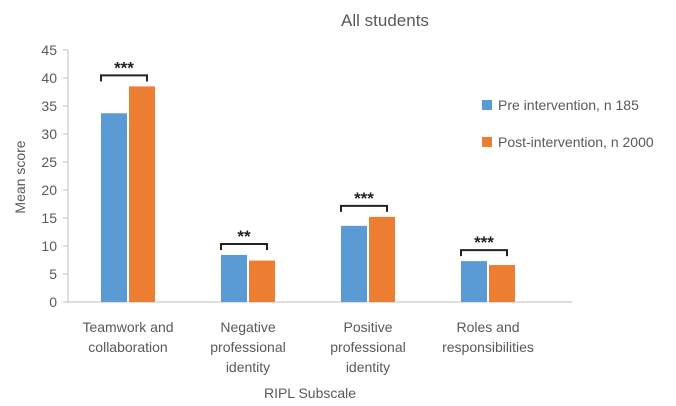  Describe the element at coordinates (244, 236) in the screenshot. I see `significance-marker: **` at that location.